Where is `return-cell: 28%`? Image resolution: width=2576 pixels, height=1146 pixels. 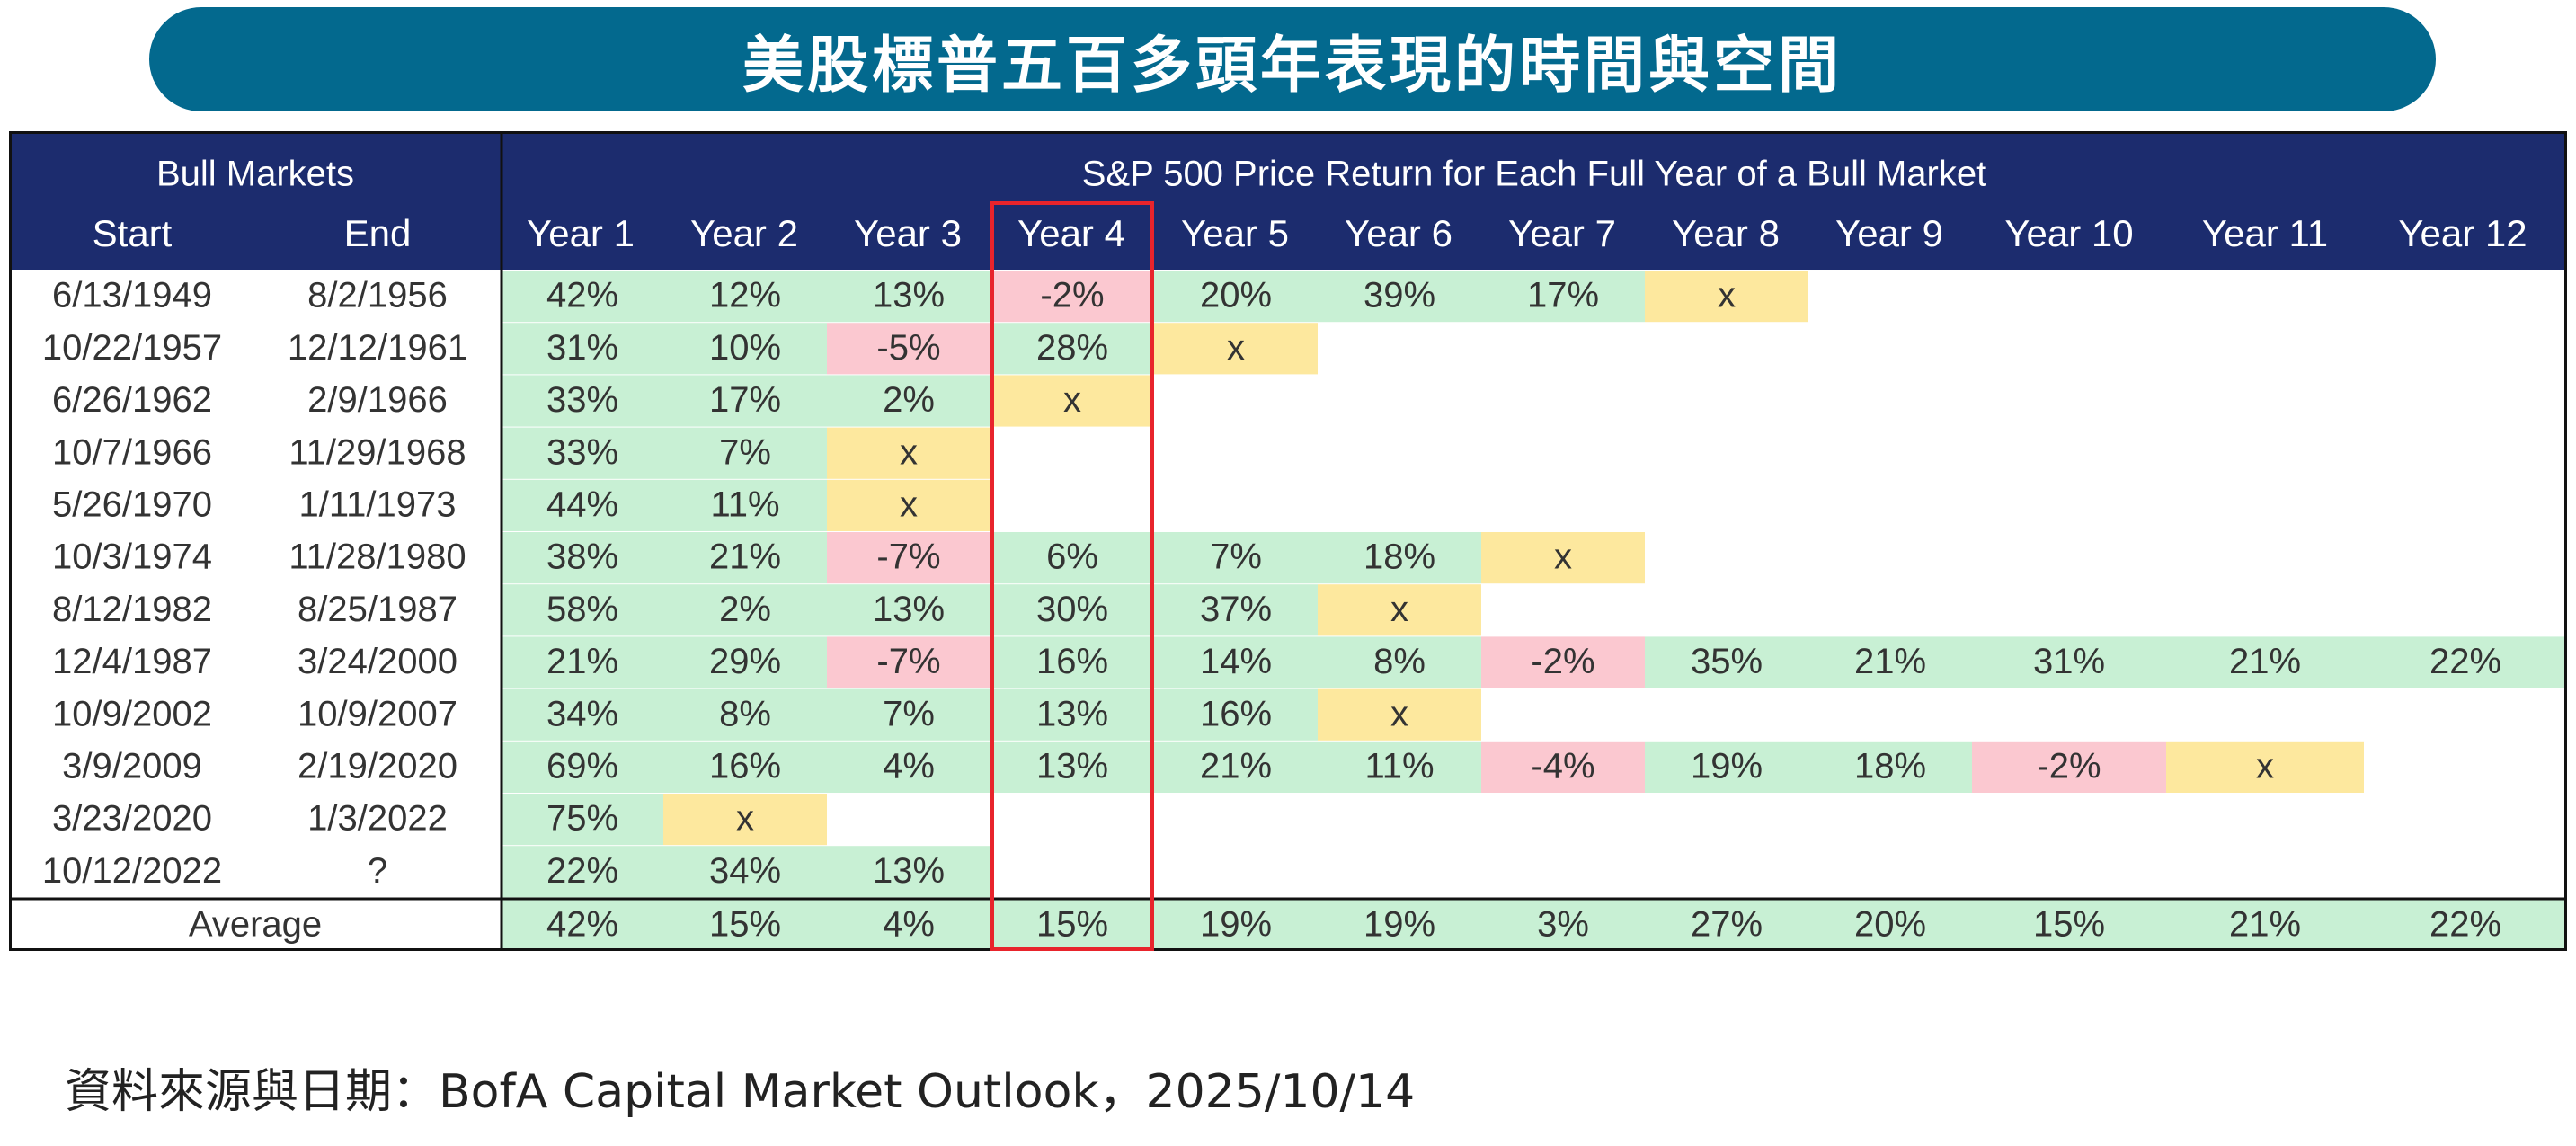 return-cell: 28% is located at coordinates (1072, 348).